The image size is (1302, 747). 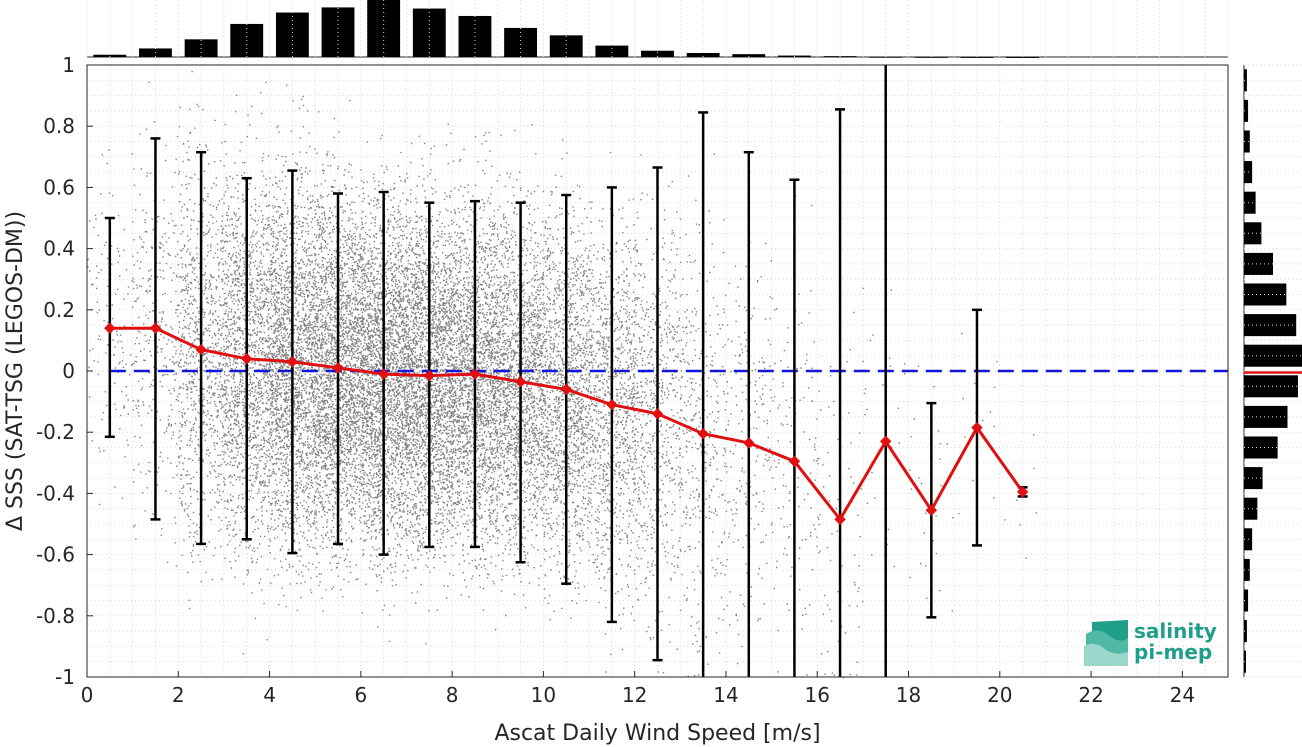 I want to click on x-tick-label: 10, so click(x=543, y=695).